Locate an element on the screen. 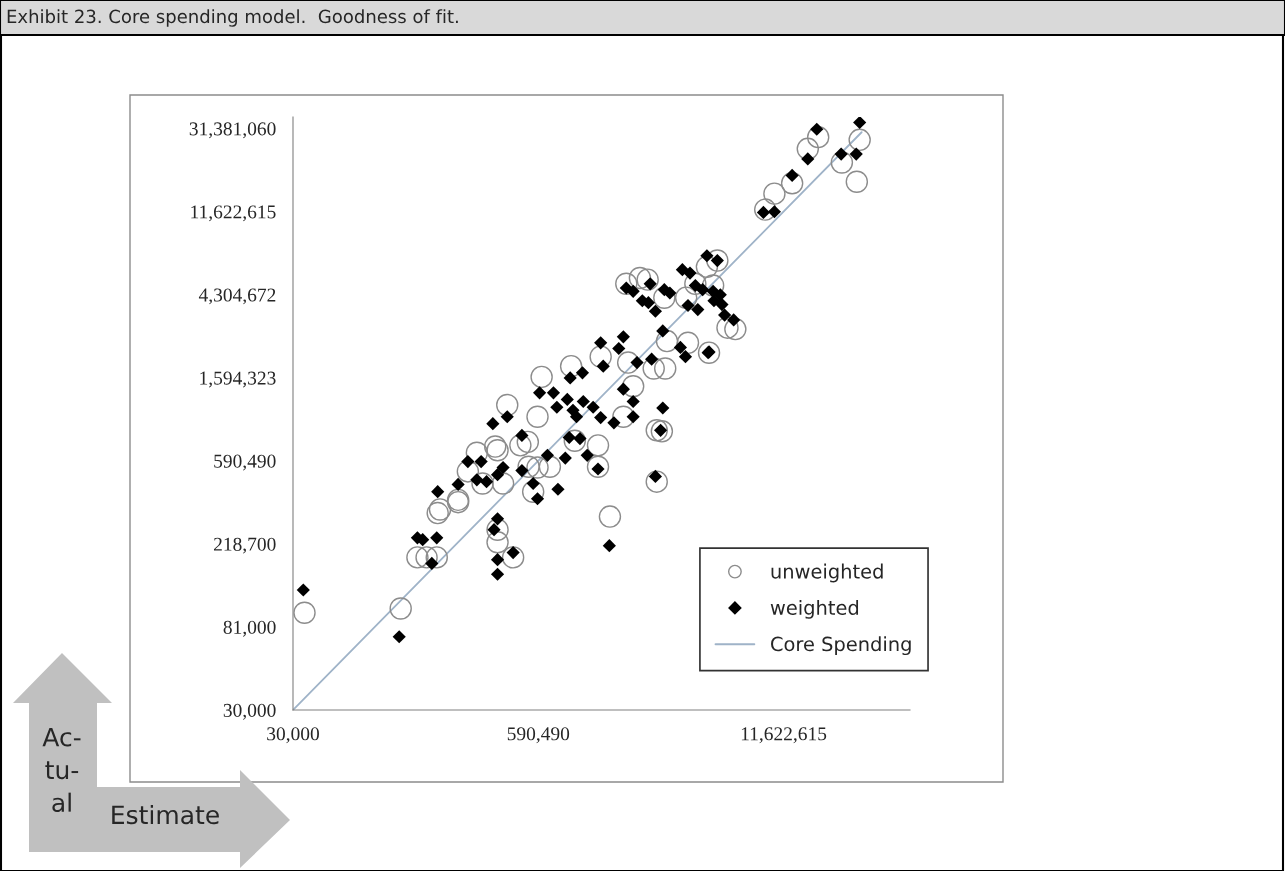 Image resolution: width=1285 pixels, height=871 pixels. y-tick-label: 590,490 is located at coordinates (245, 462).